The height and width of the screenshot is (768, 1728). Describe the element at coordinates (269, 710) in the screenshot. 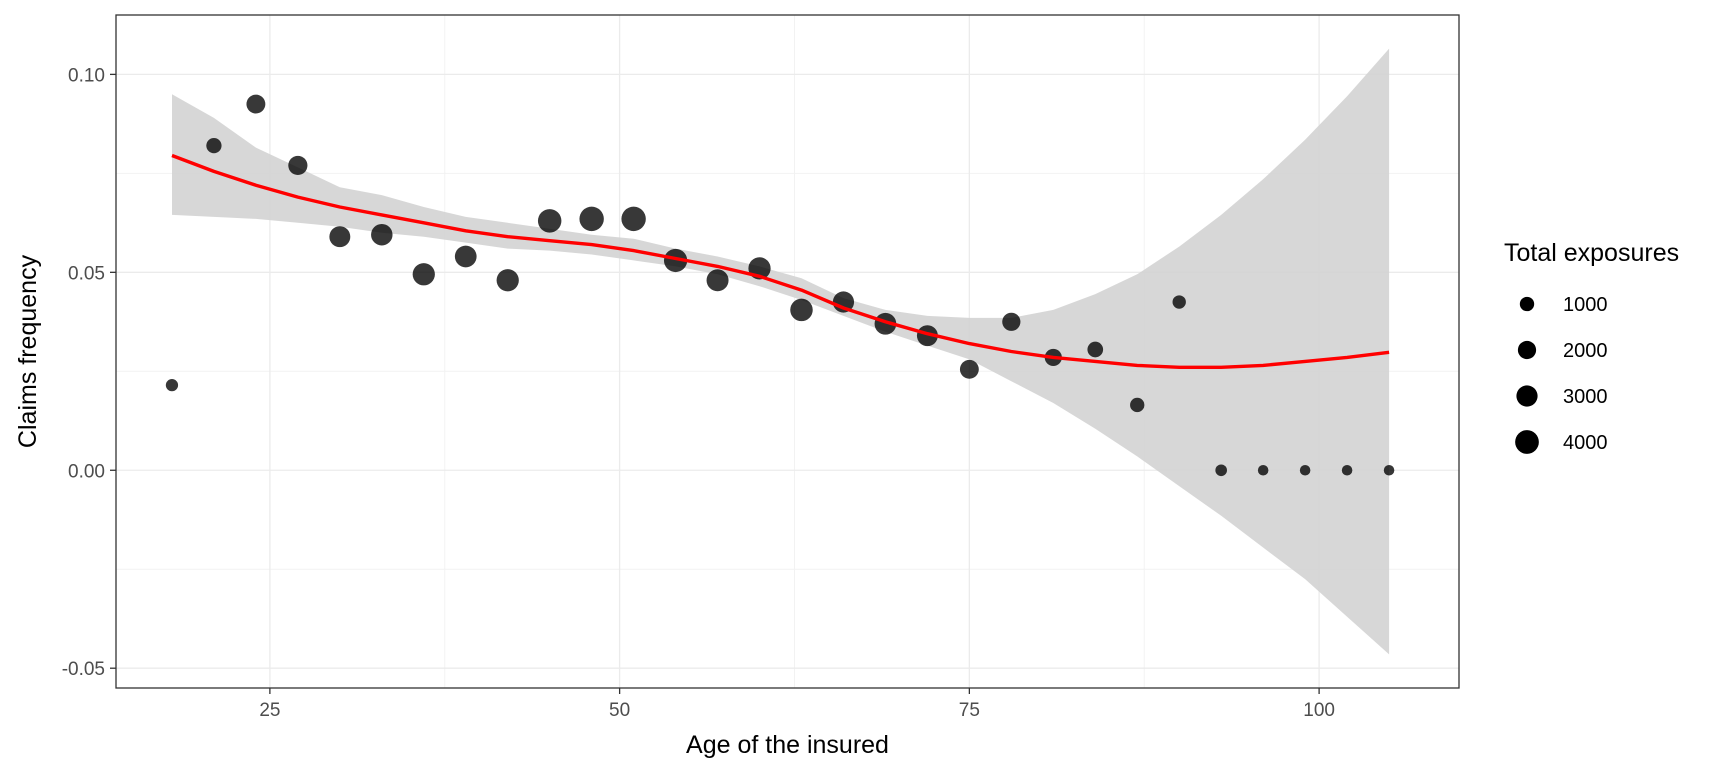

I see `x-tick-label: 25` at that location.